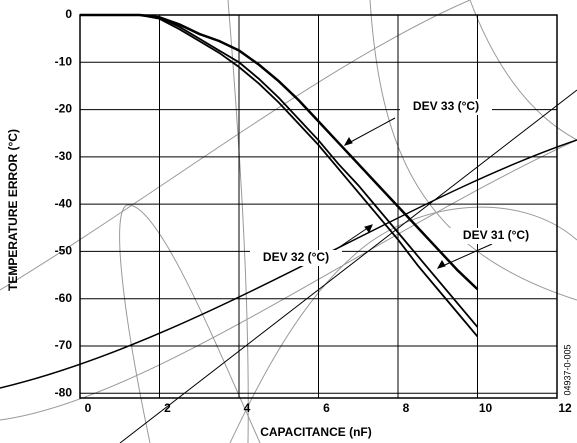  What do you see at coordinates (64, 392) in the screenshot?
I see `y-tick-label: -80` at bounding box center [64, 392].